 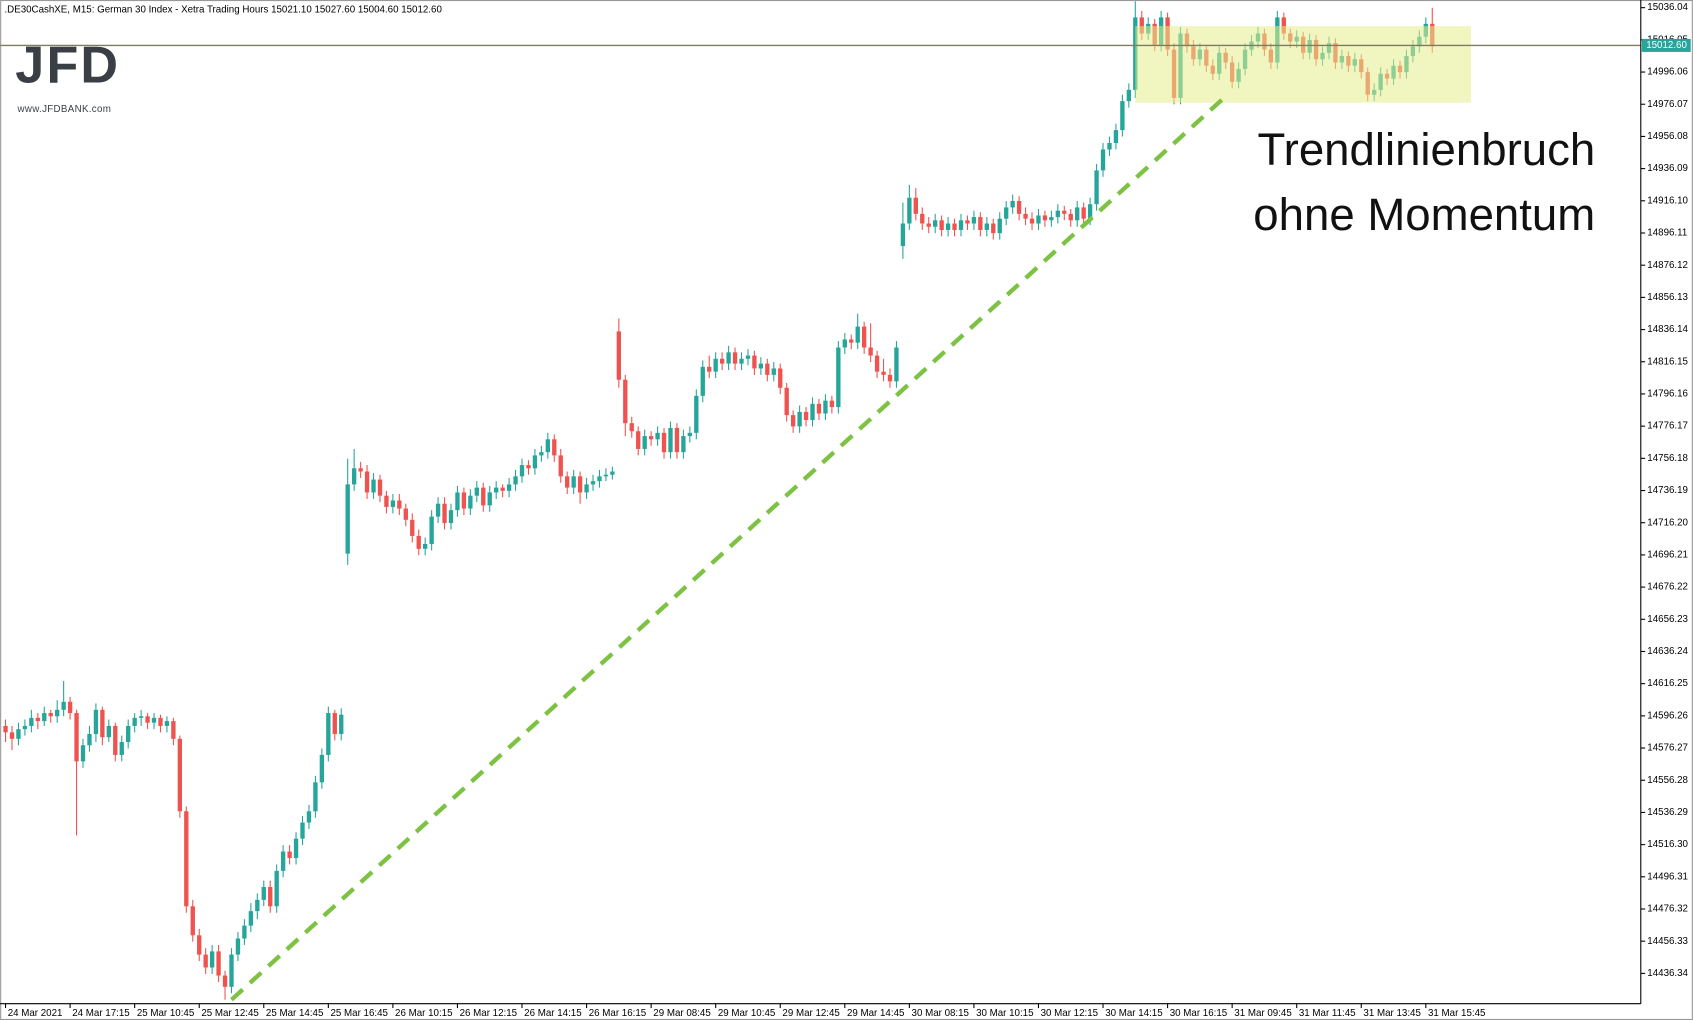 I want to click on y-tick-label: 14456.33, so click(x=1667, y=941).